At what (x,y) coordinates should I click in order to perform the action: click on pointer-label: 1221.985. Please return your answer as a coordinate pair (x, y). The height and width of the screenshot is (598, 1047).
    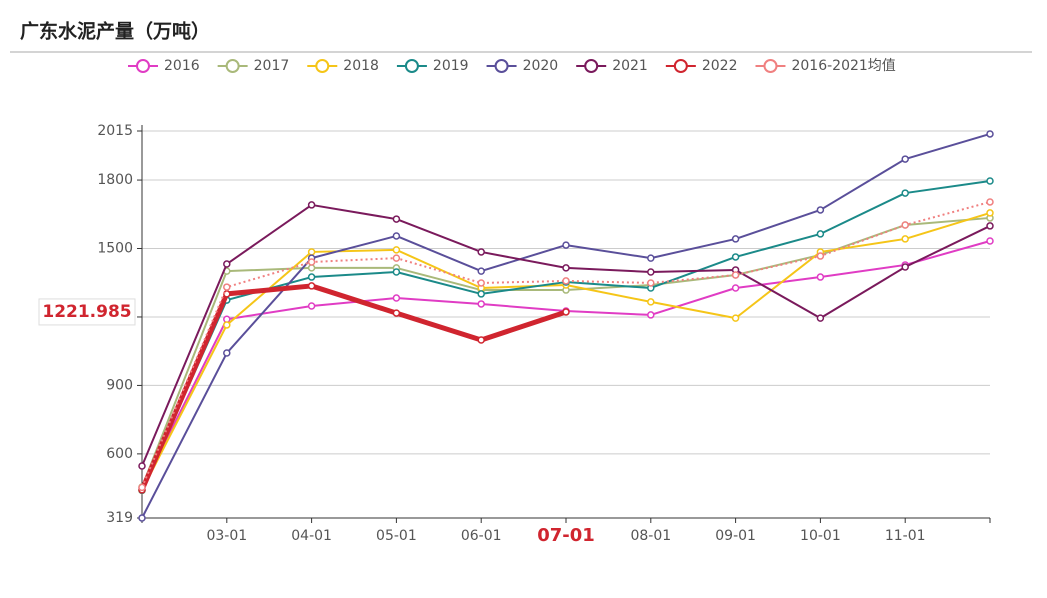
    Looking at the image, I should click on (86, 312).